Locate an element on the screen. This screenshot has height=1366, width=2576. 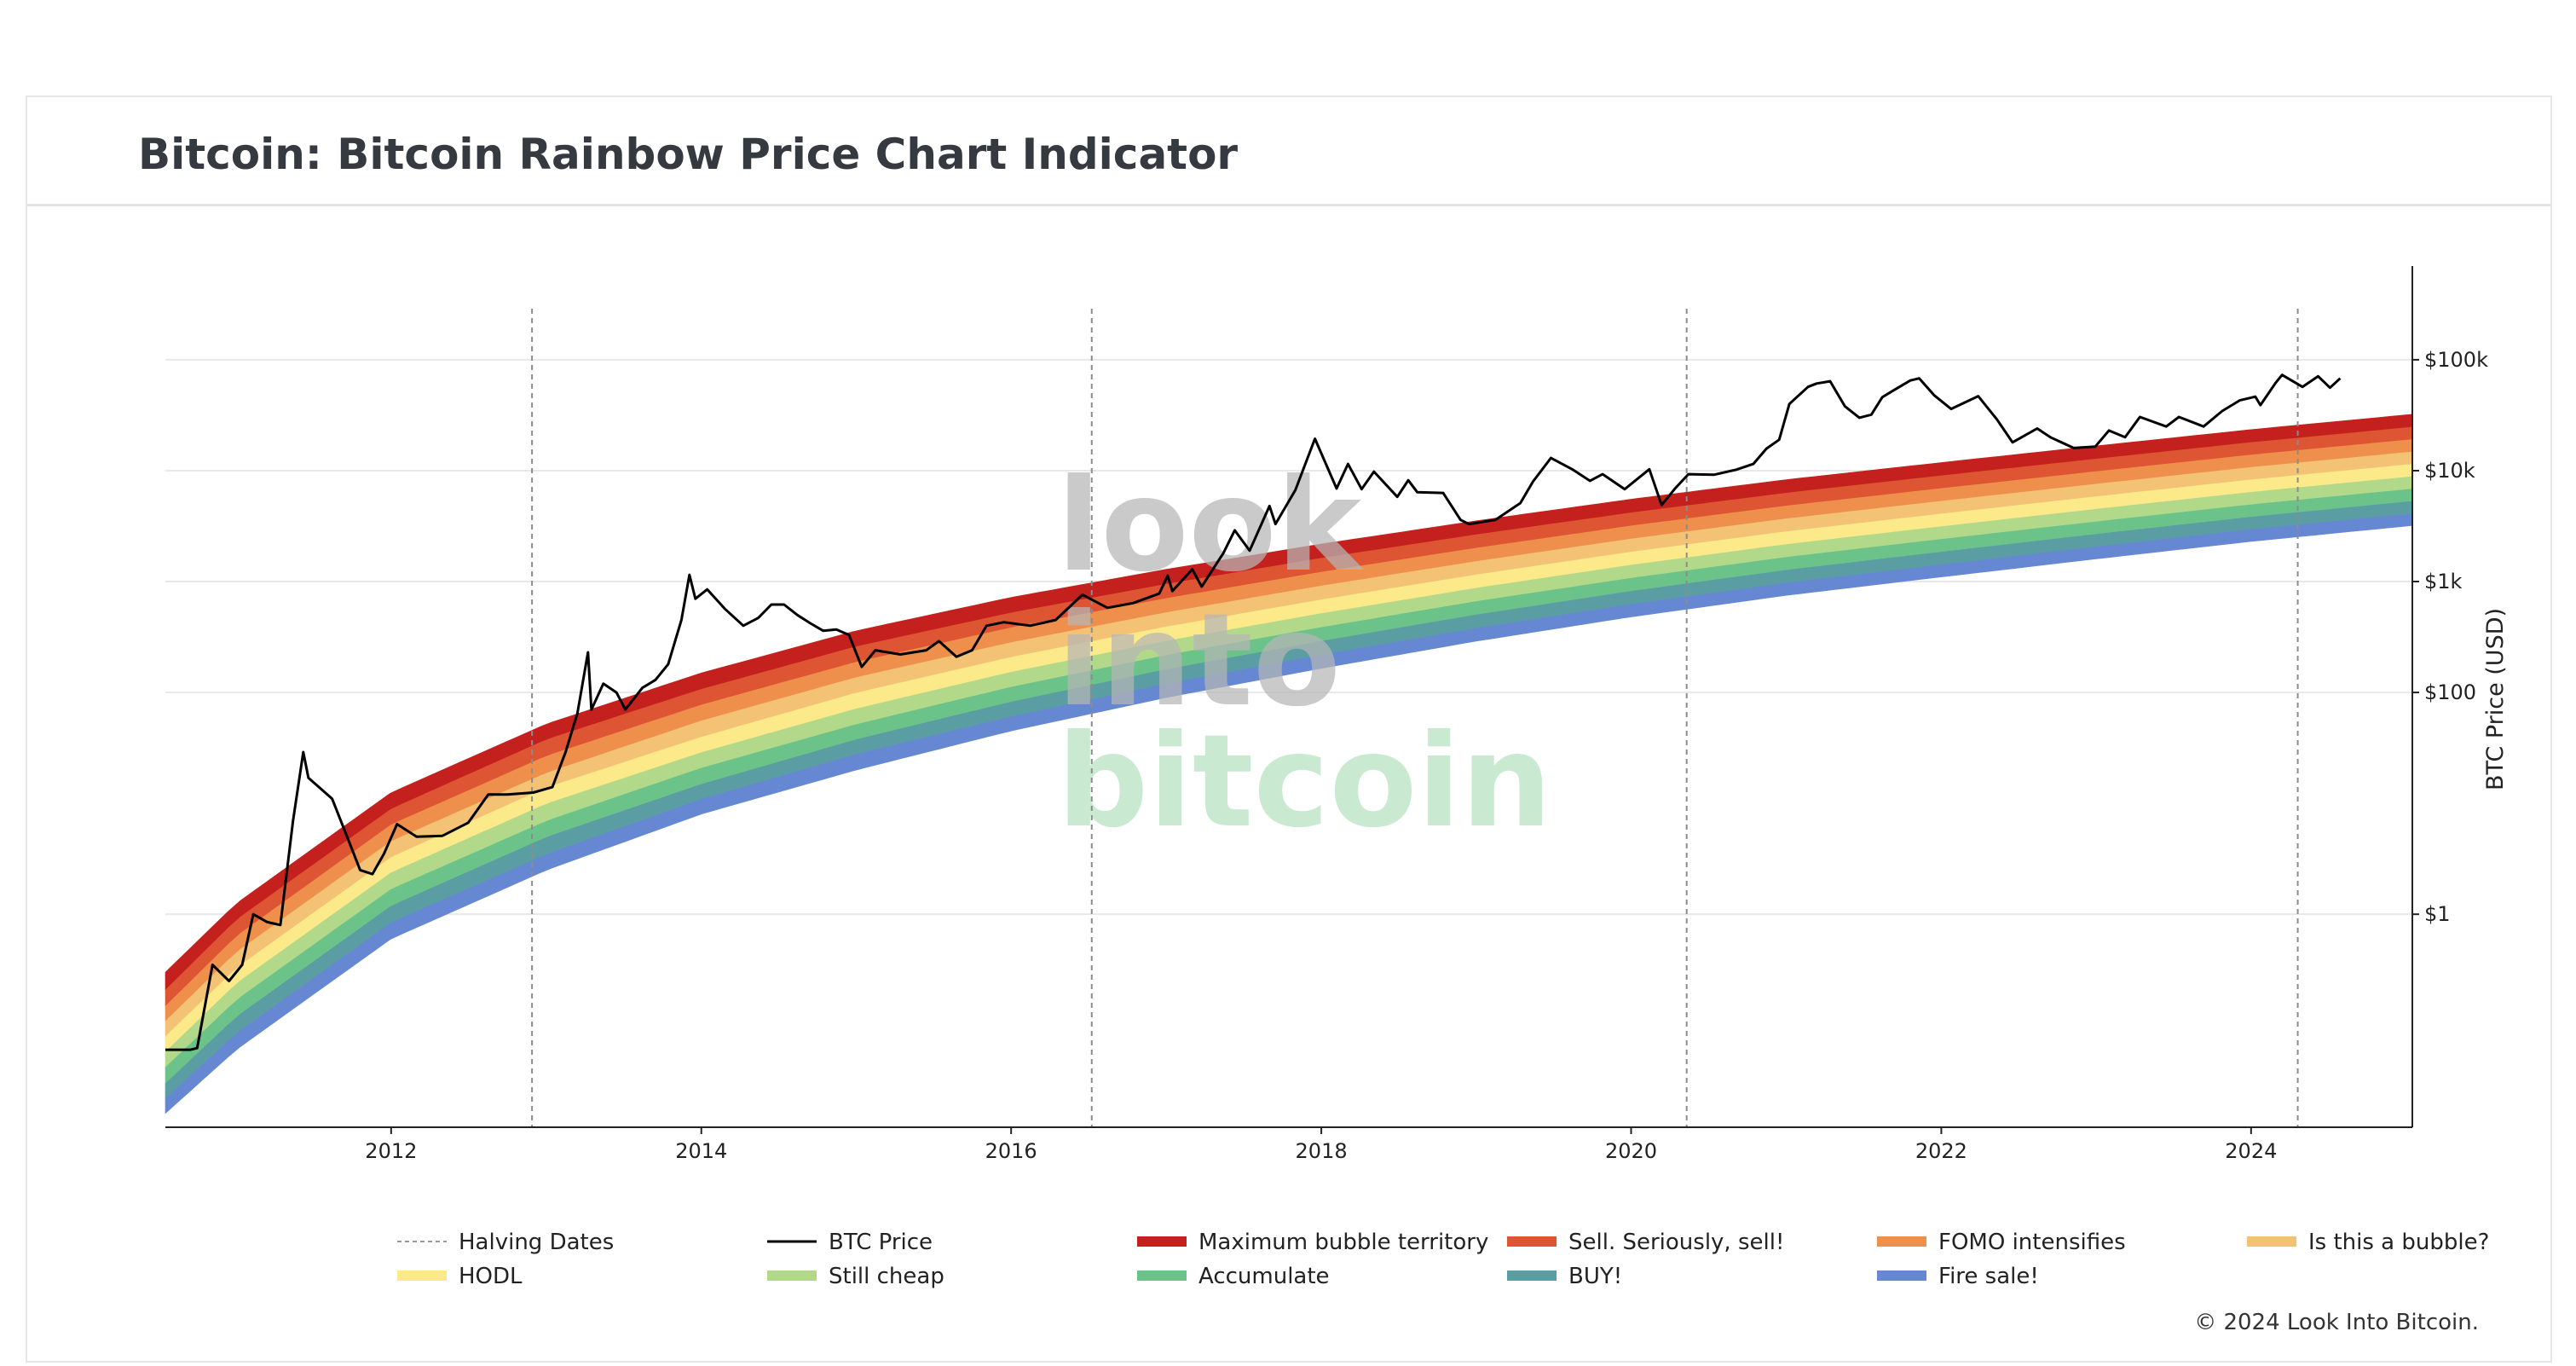
legend-label: Sell. Seriously, sell! is located at coordinates (1676, 1242).